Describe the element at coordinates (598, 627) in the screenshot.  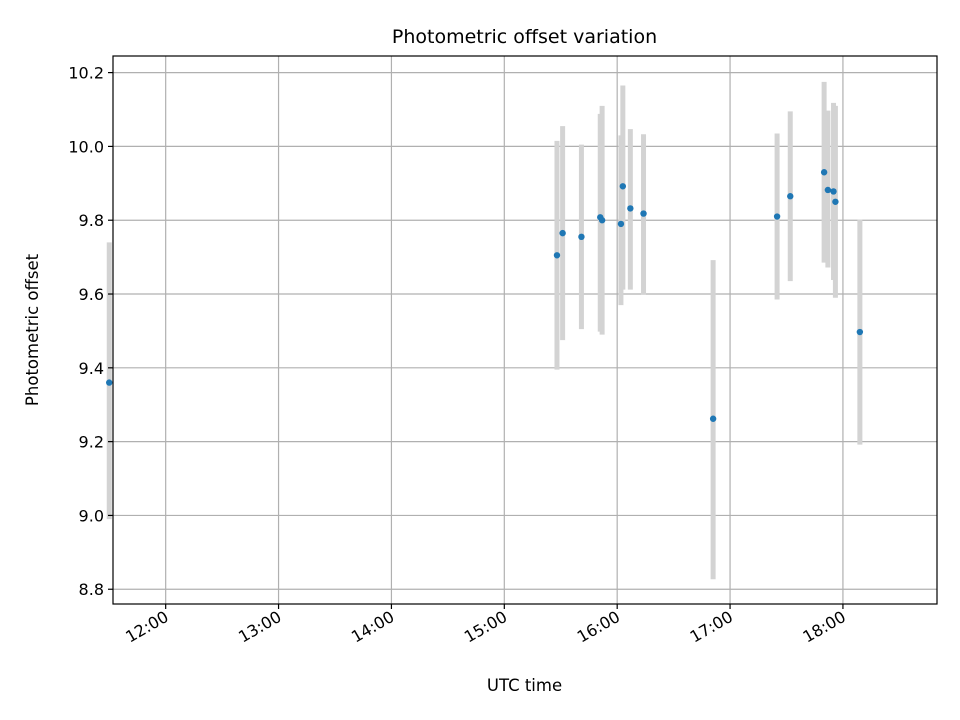
I see `x-tick-label: 16:00` at that location.